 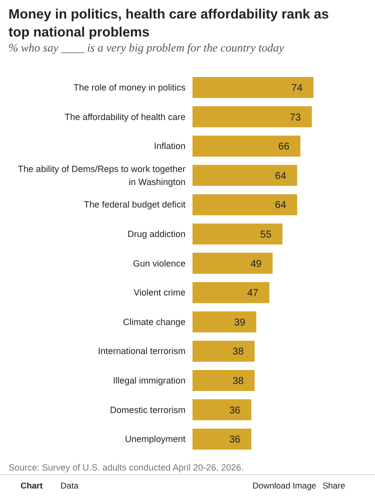 What do you see at coordinates (266, 235) in the screenshot?
I see `data-label: 55` at bounding box center [266, 235].